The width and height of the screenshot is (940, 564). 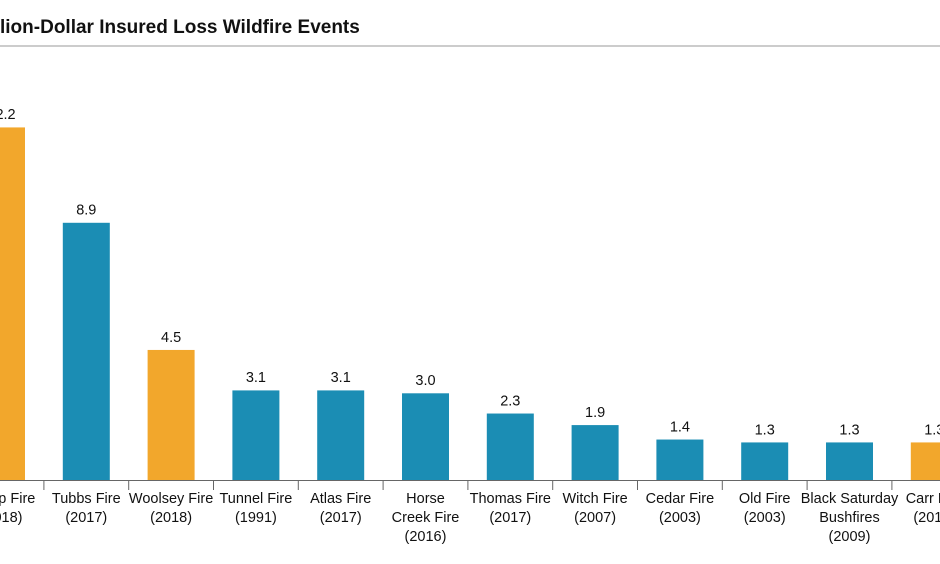 What do you see at coordinates (923, 499) in the screenshot?
I see `x-tick-label: Carr Fire` at bounding box center [923, 499].